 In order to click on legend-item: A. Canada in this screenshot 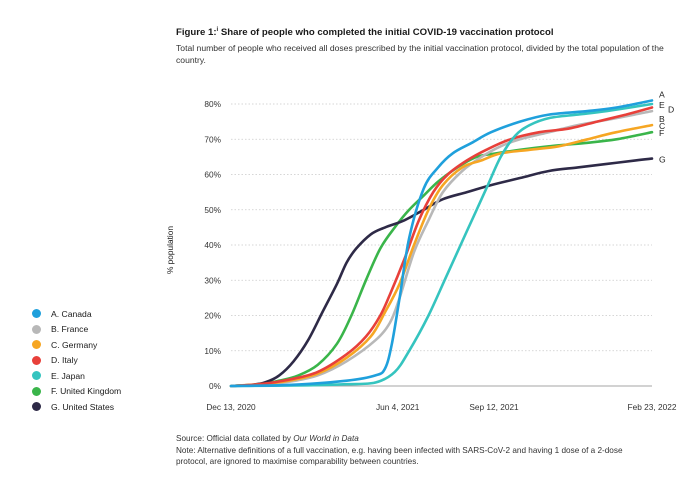, I will do `click(76, 314)`.